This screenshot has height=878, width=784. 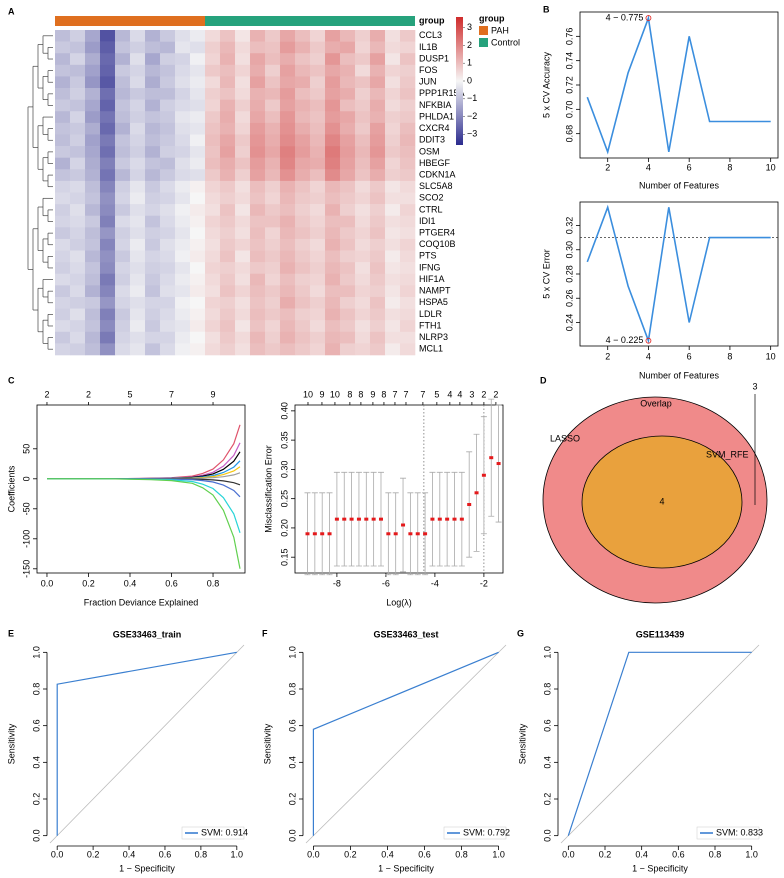 What do you see at coordinates (36, 652) in the screenshot?
I see `y-tick-label: 1.0` at bounding box center [36, 652].